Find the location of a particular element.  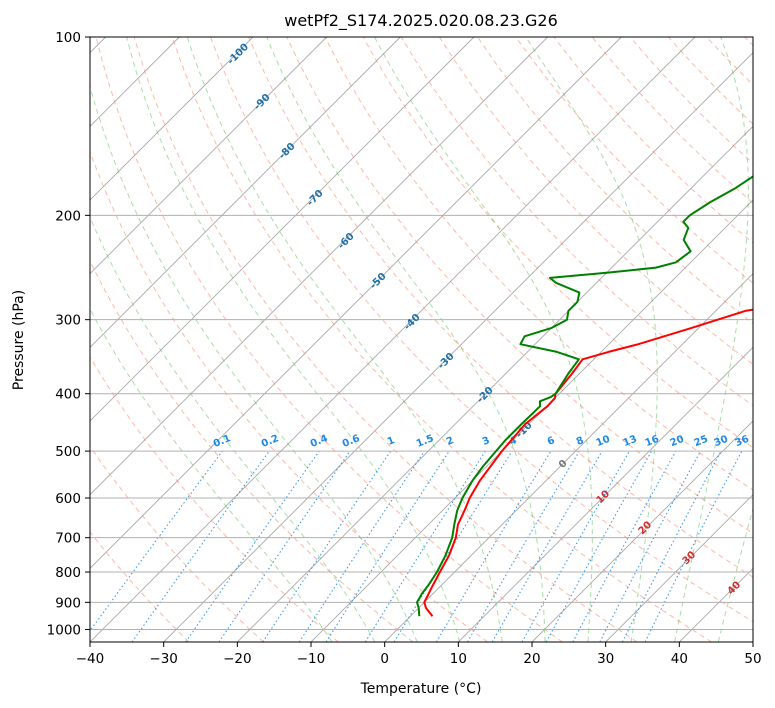

mixing-ratio-label: 1 is located at coordinates (391, 441).